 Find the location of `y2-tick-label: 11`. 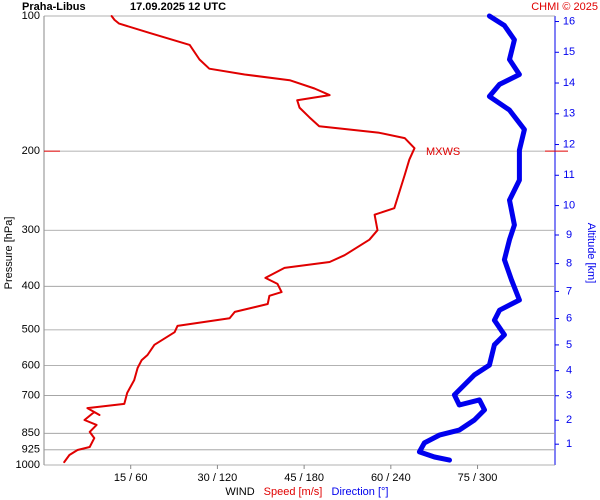

y2-tick-label: 11 is located at coordinates (568, 175).